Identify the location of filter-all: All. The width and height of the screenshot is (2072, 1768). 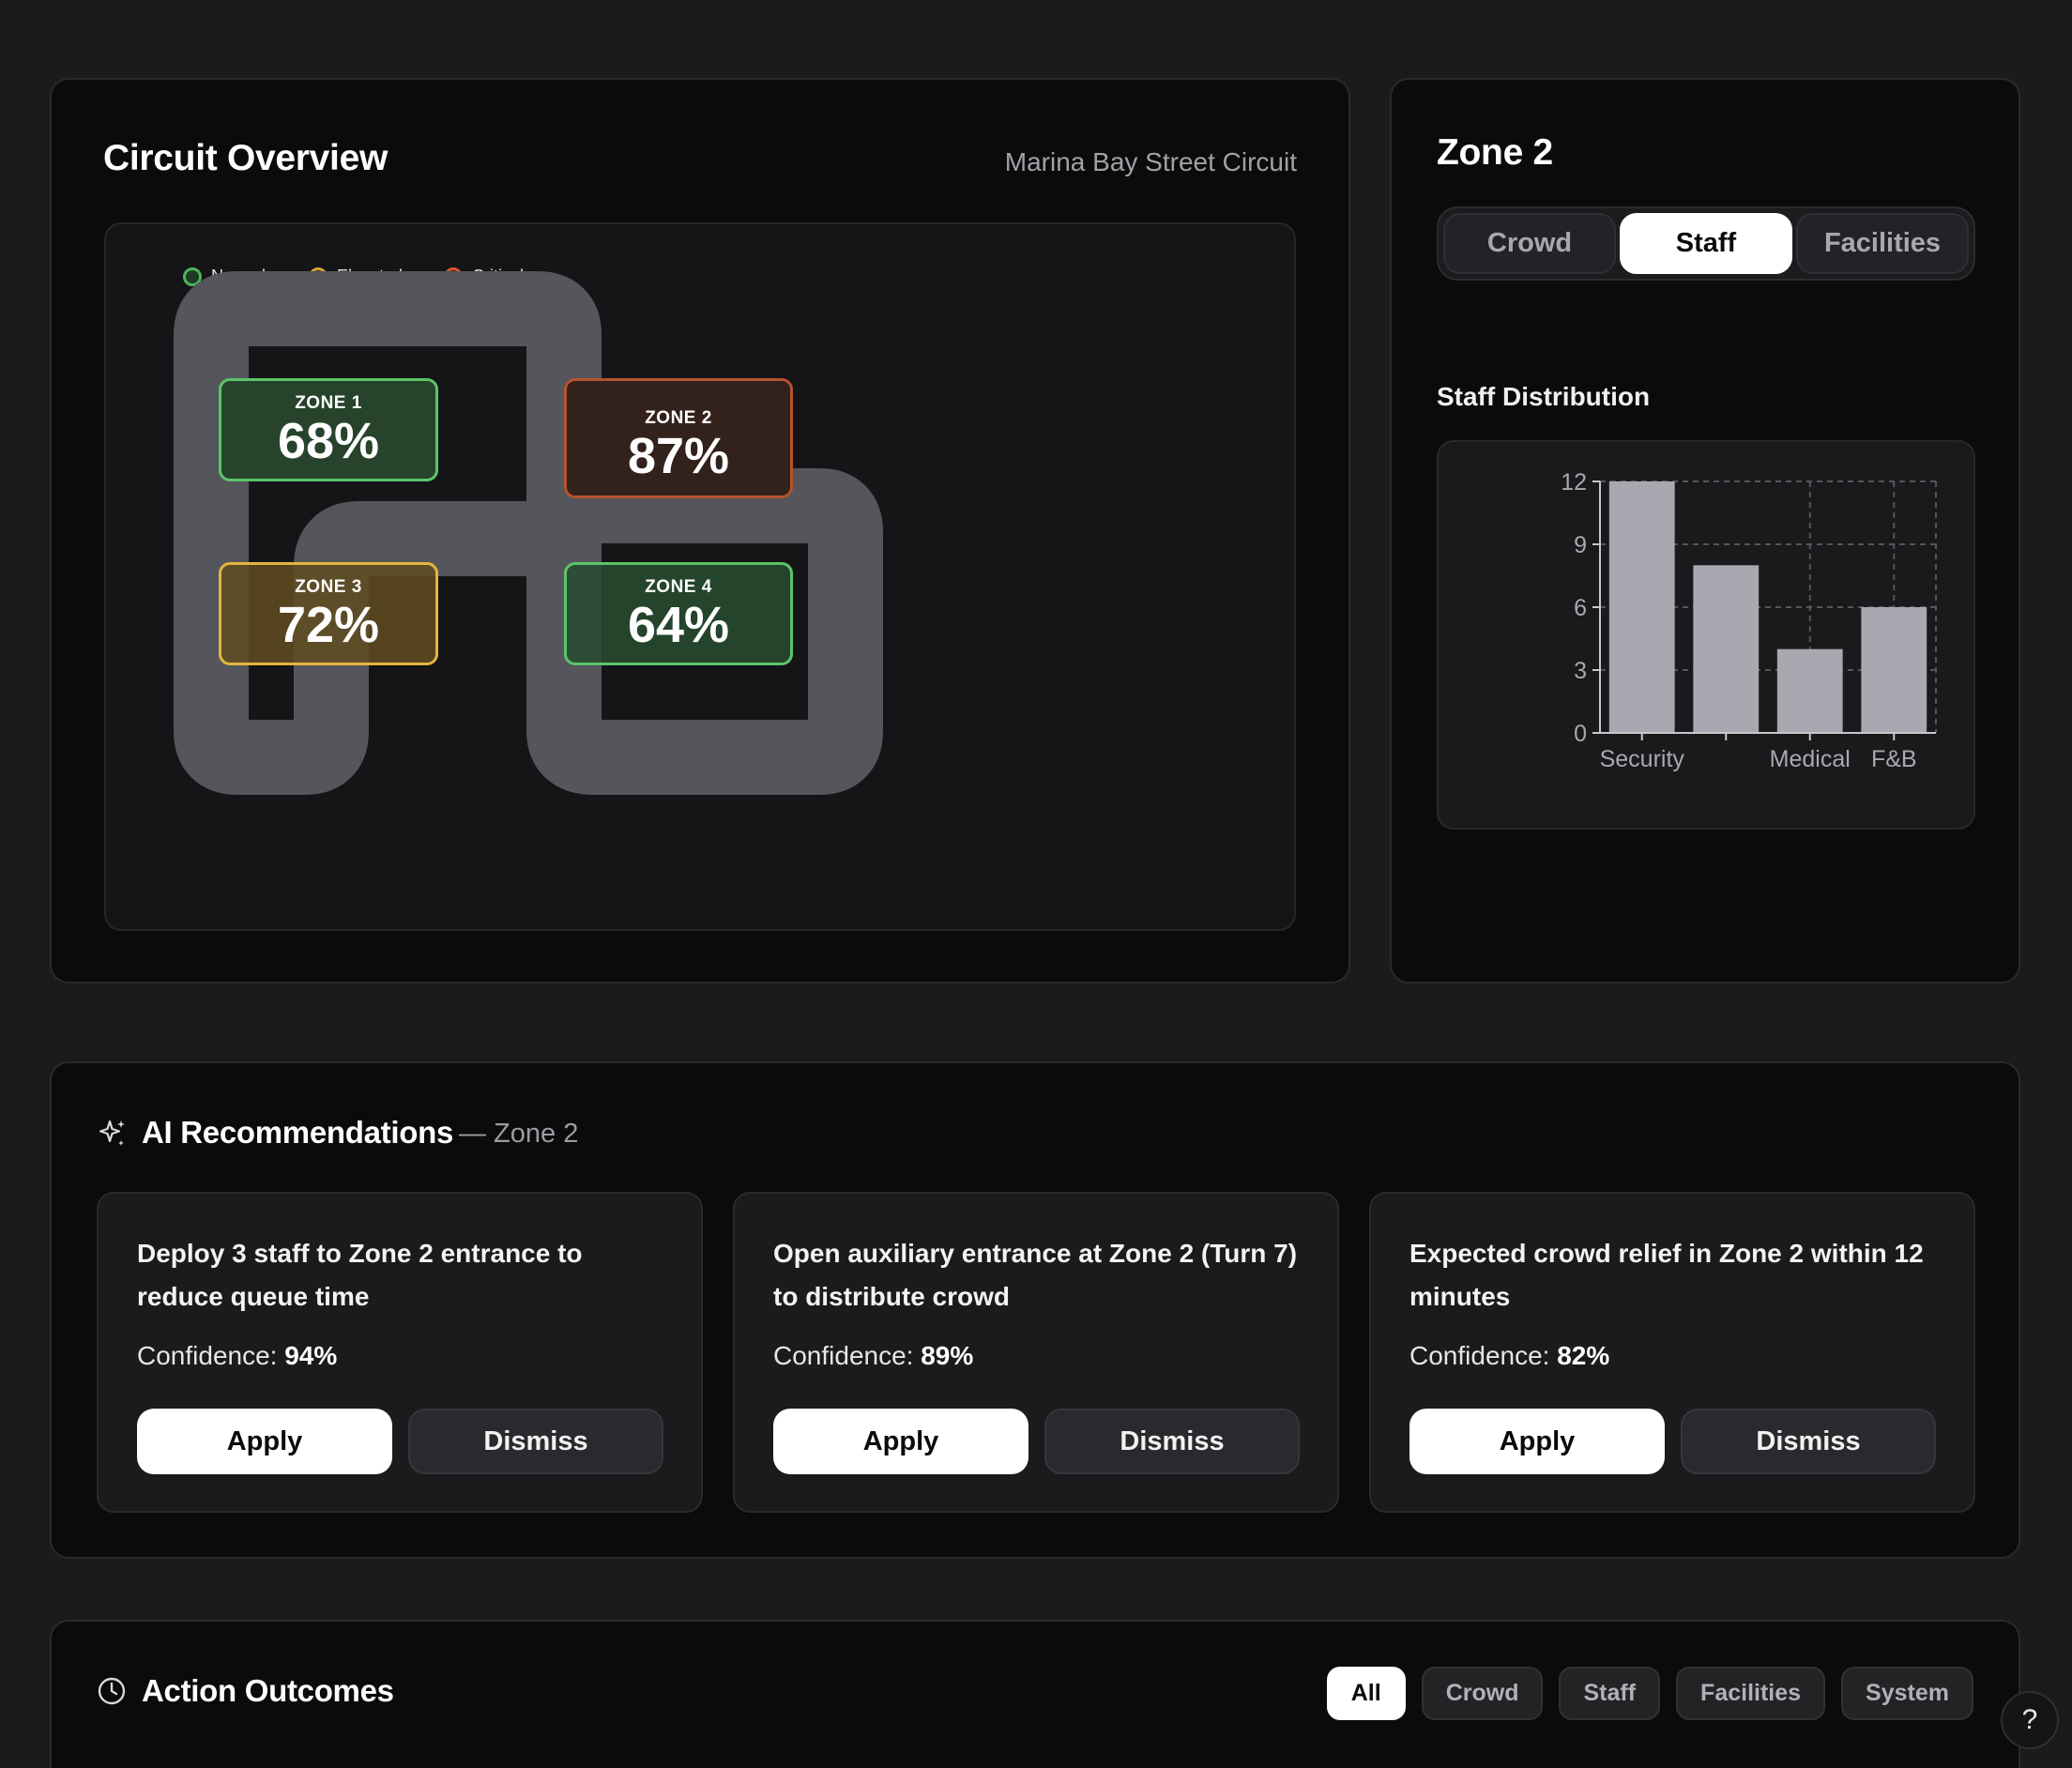
(1366, 1693).